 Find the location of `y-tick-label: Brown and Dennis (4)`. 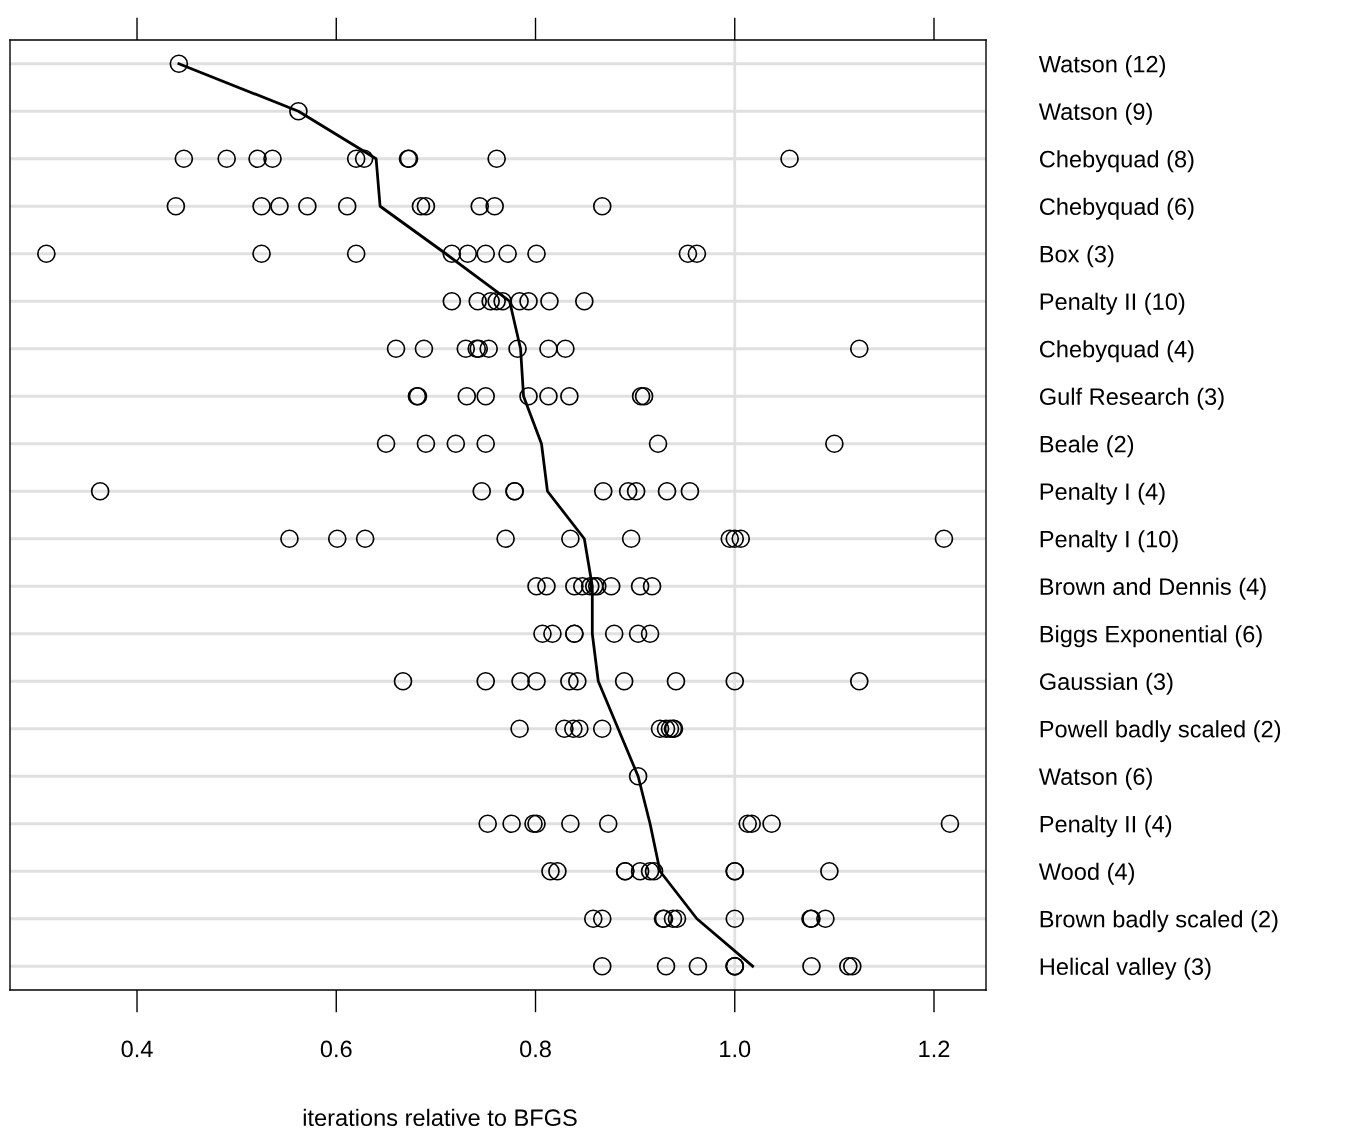

y-tick-label: Brown and Dennis (4) is located at coordinates (1153, 588).